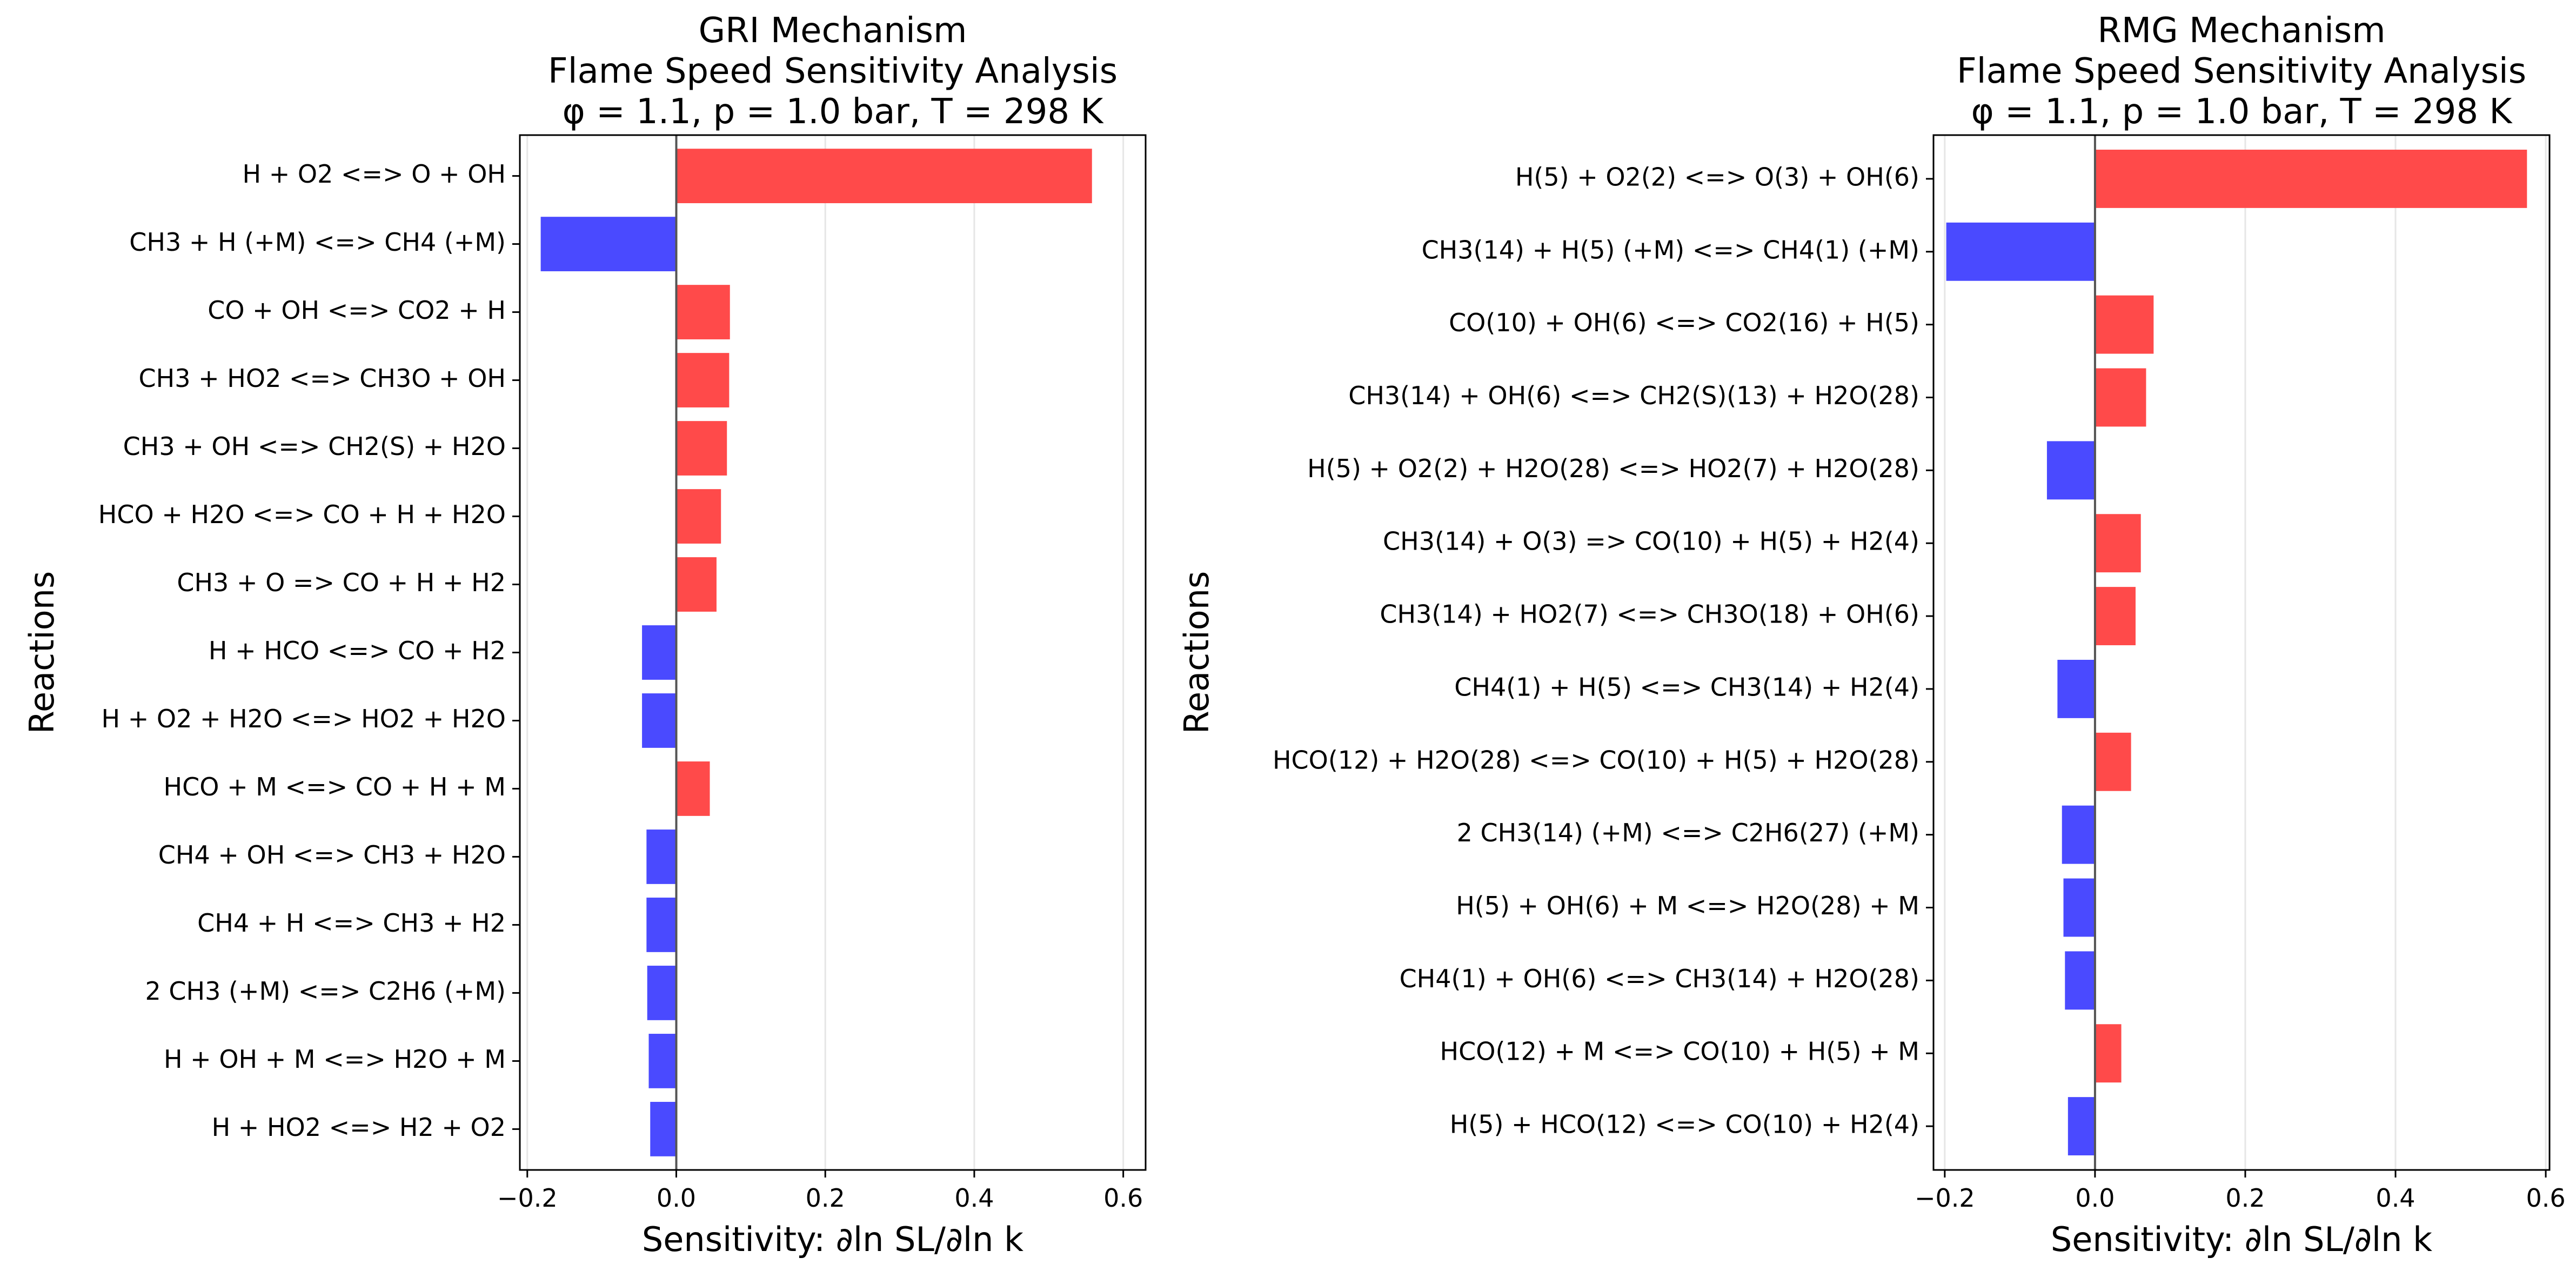  What do you see at coordinates (1688, 832) in the screenshot?
I see `y-tick-label: 2 CH3(14) (+M) <=> C2H6(27) (+M)` at bounding box center [1688, 832].